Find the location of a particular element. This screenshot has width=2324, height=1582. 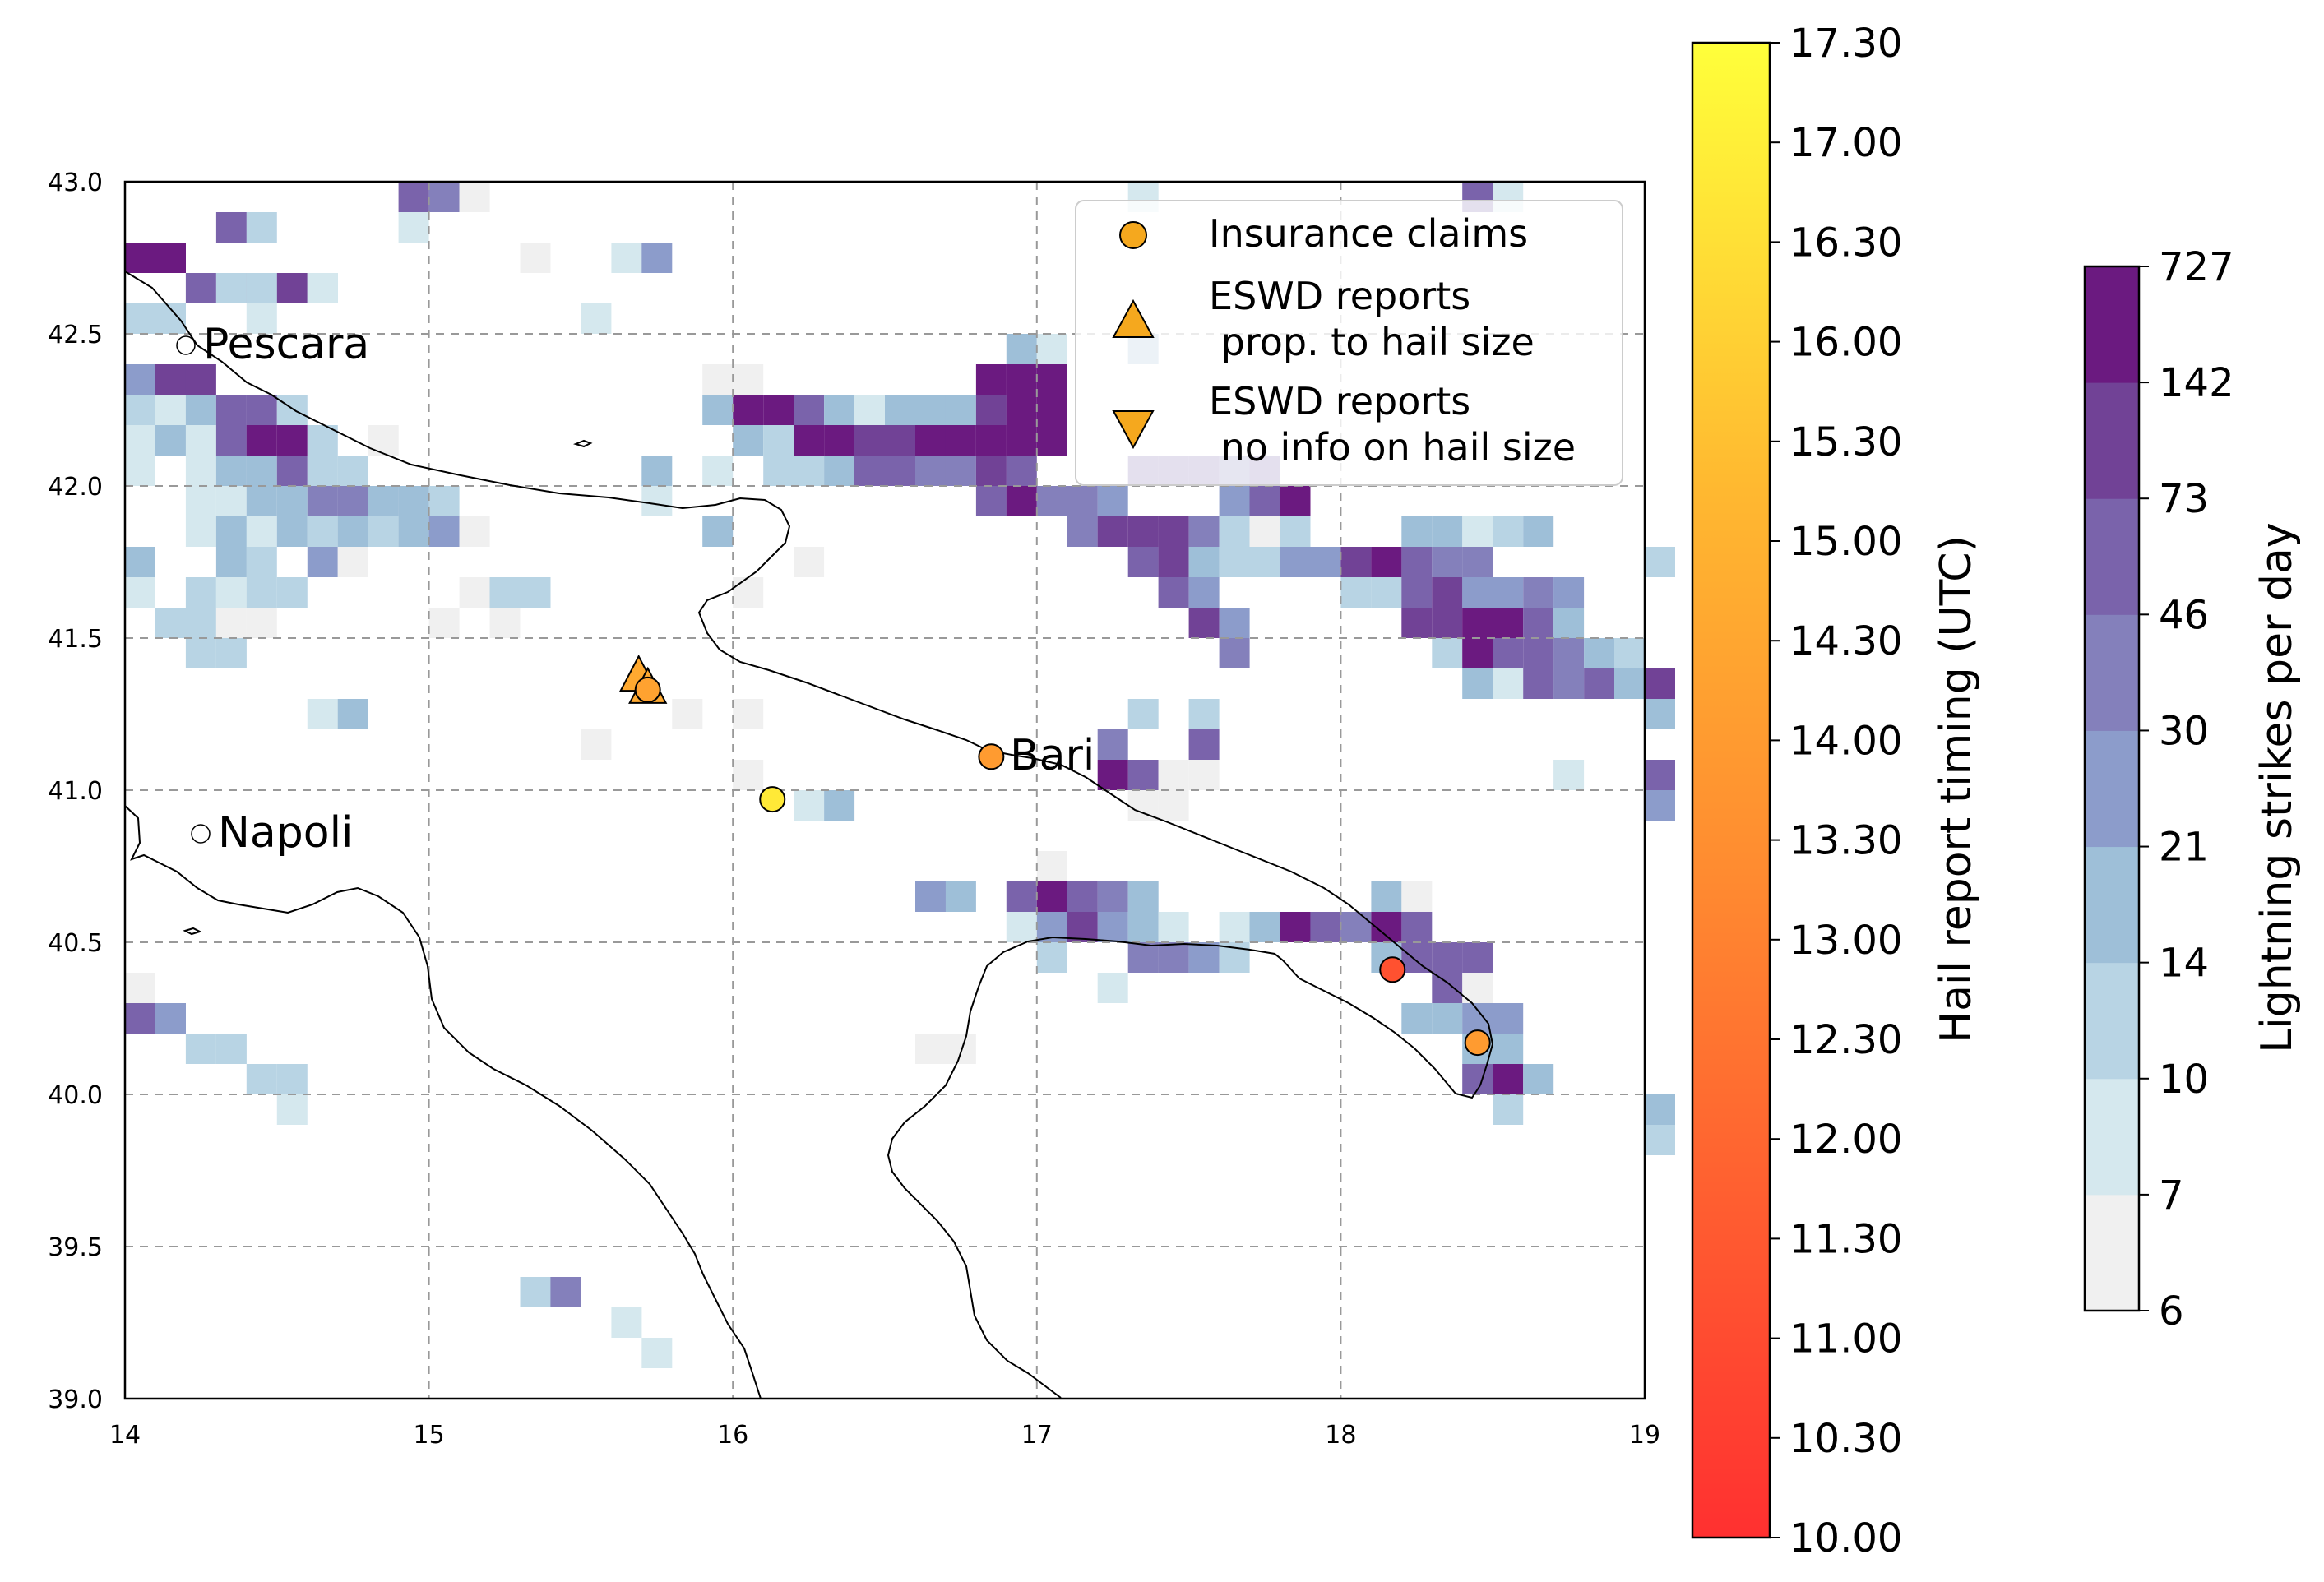

y-tick-43: 43.0 is located at coordinates (75, 183).